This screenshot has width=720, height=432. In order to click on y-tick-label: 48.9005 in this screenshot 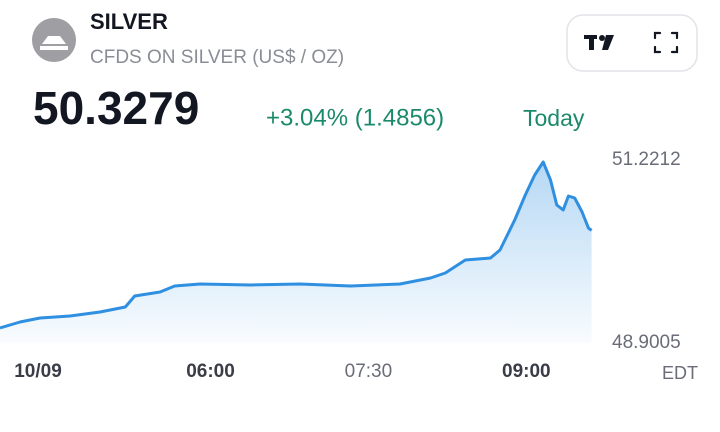, I will do `click(646, 342)`.